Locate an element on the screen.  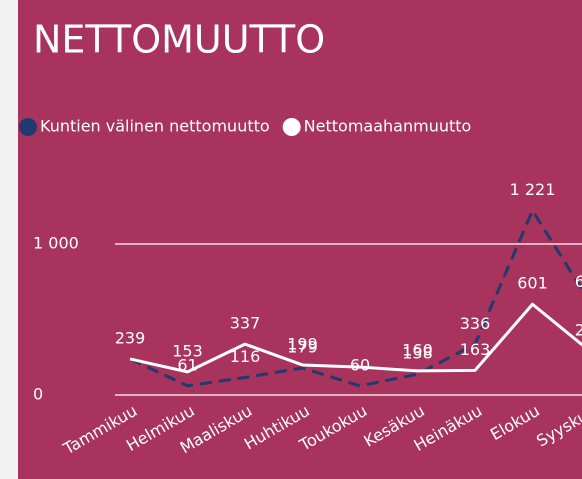
data-label: 163 is located at coordinates (475, 349).